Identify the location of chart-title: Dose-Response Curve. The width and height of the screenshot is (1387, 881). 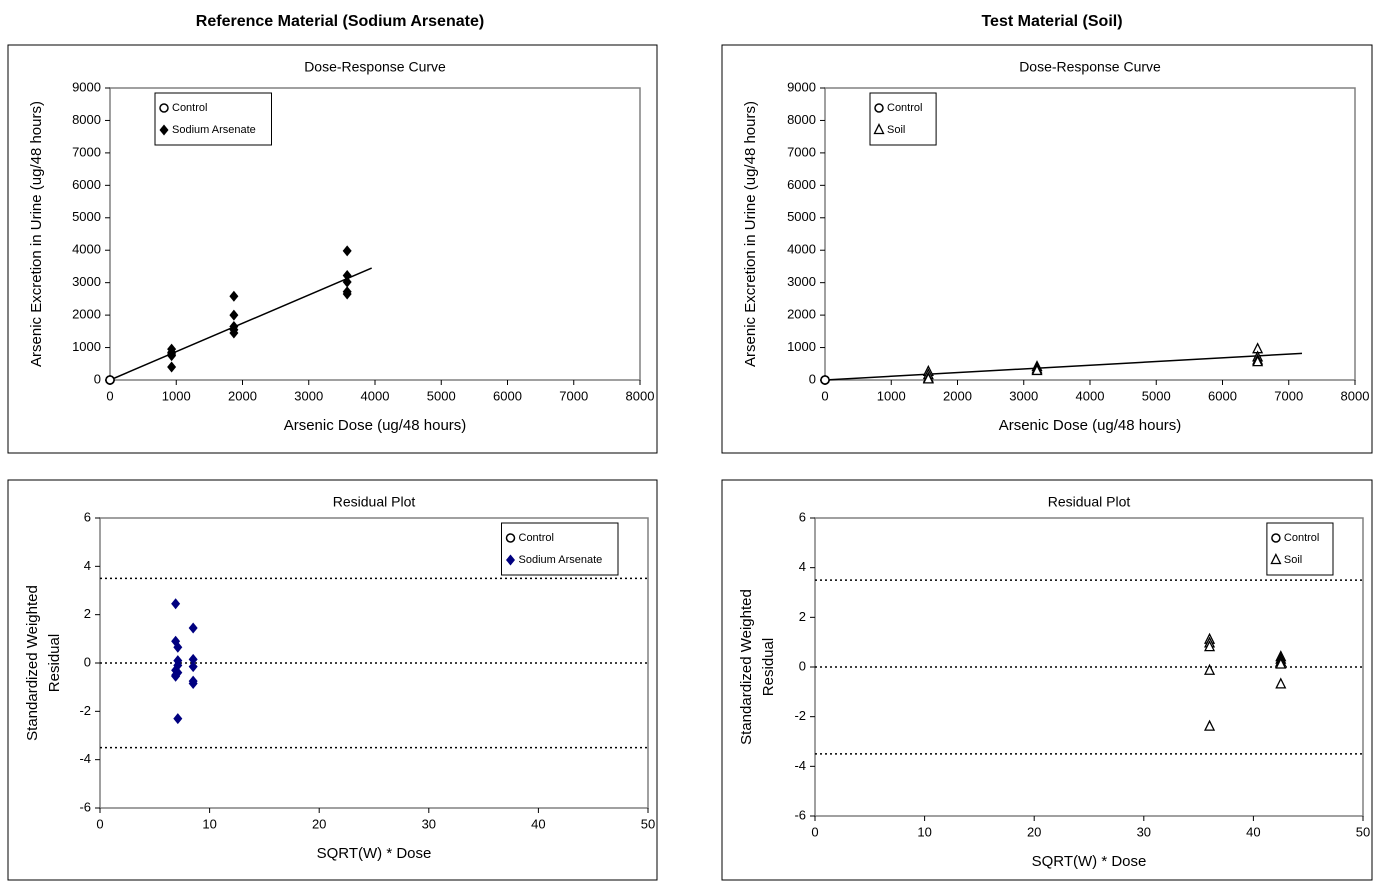
(1090, 67).